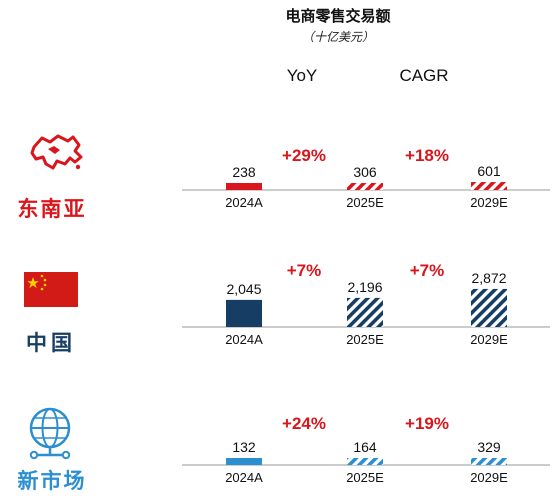 The height and width of the screenshot is (500, 560). Describe the element at coordinates (365, 312) in the screenshot. I see `bar-china-2025E` at that location.